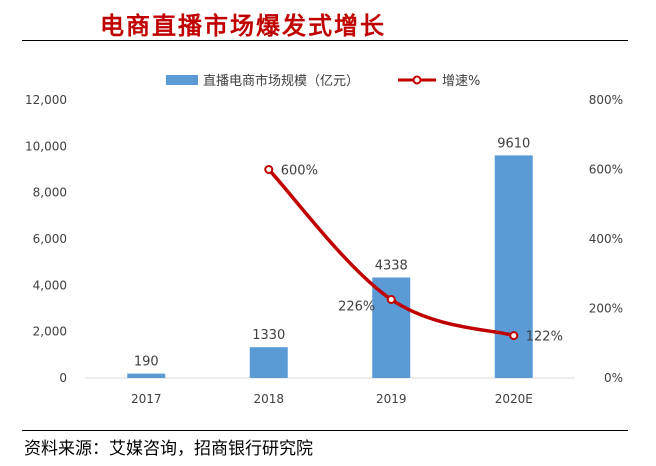 The width and height of the screenshot is (656, 466). What do you see at coordinates (50, 239) in the screenshot?
I see `y-left-tick-label: 6,000` at bounding box center [50, 239].